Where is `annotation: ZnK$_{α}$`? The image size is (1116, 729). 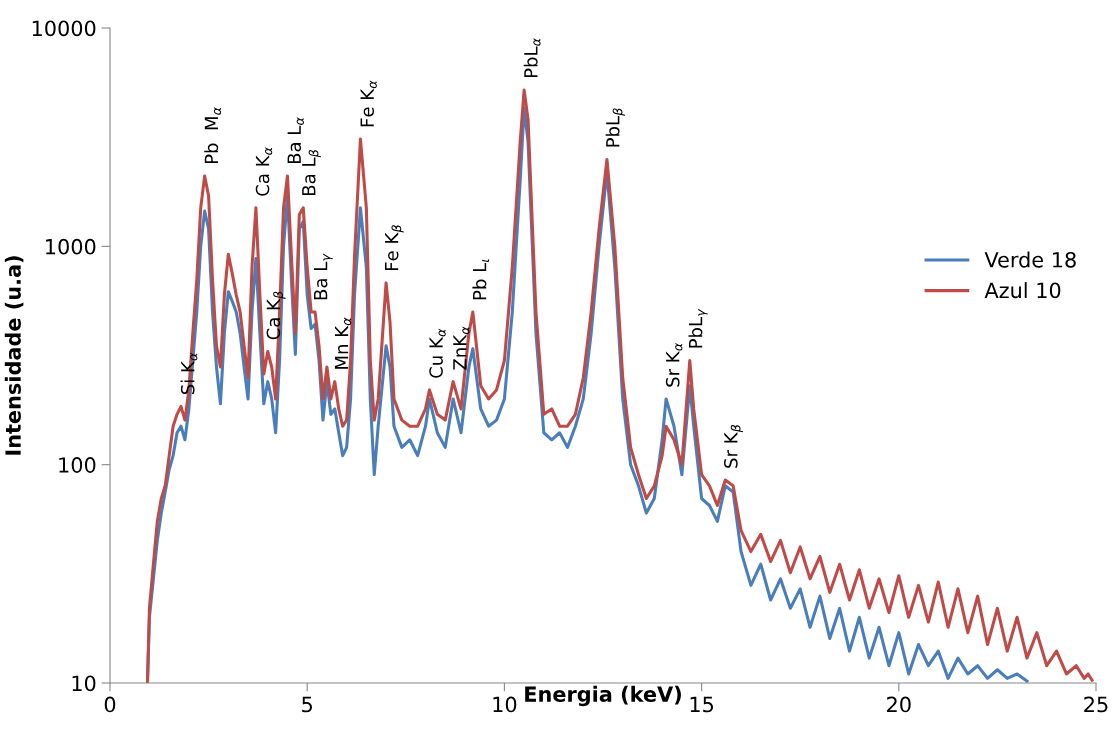 annotation: ZnK$_{α}$ is located at coordinates (461, 348).